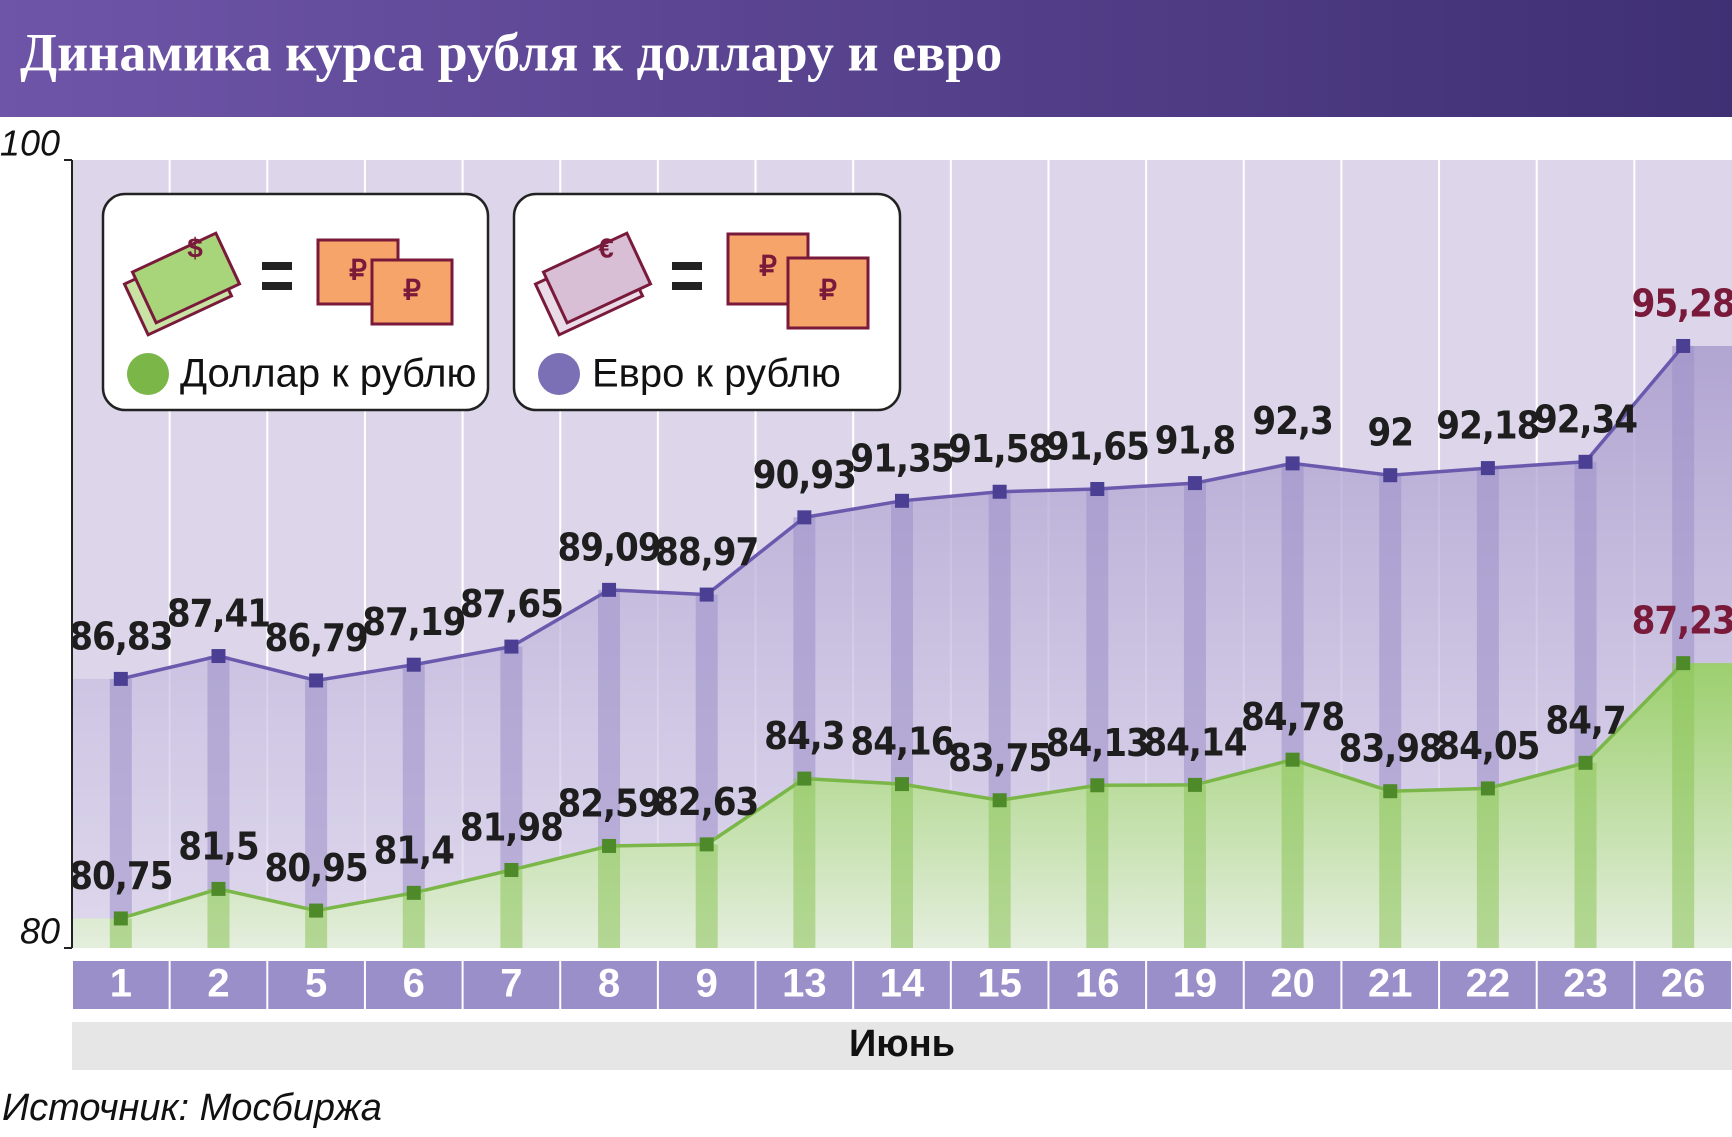  What do you see at coordinates (1292, 421) in the screenshot?
I see `data-label: 92,3` at bounding box center [1292, 421].